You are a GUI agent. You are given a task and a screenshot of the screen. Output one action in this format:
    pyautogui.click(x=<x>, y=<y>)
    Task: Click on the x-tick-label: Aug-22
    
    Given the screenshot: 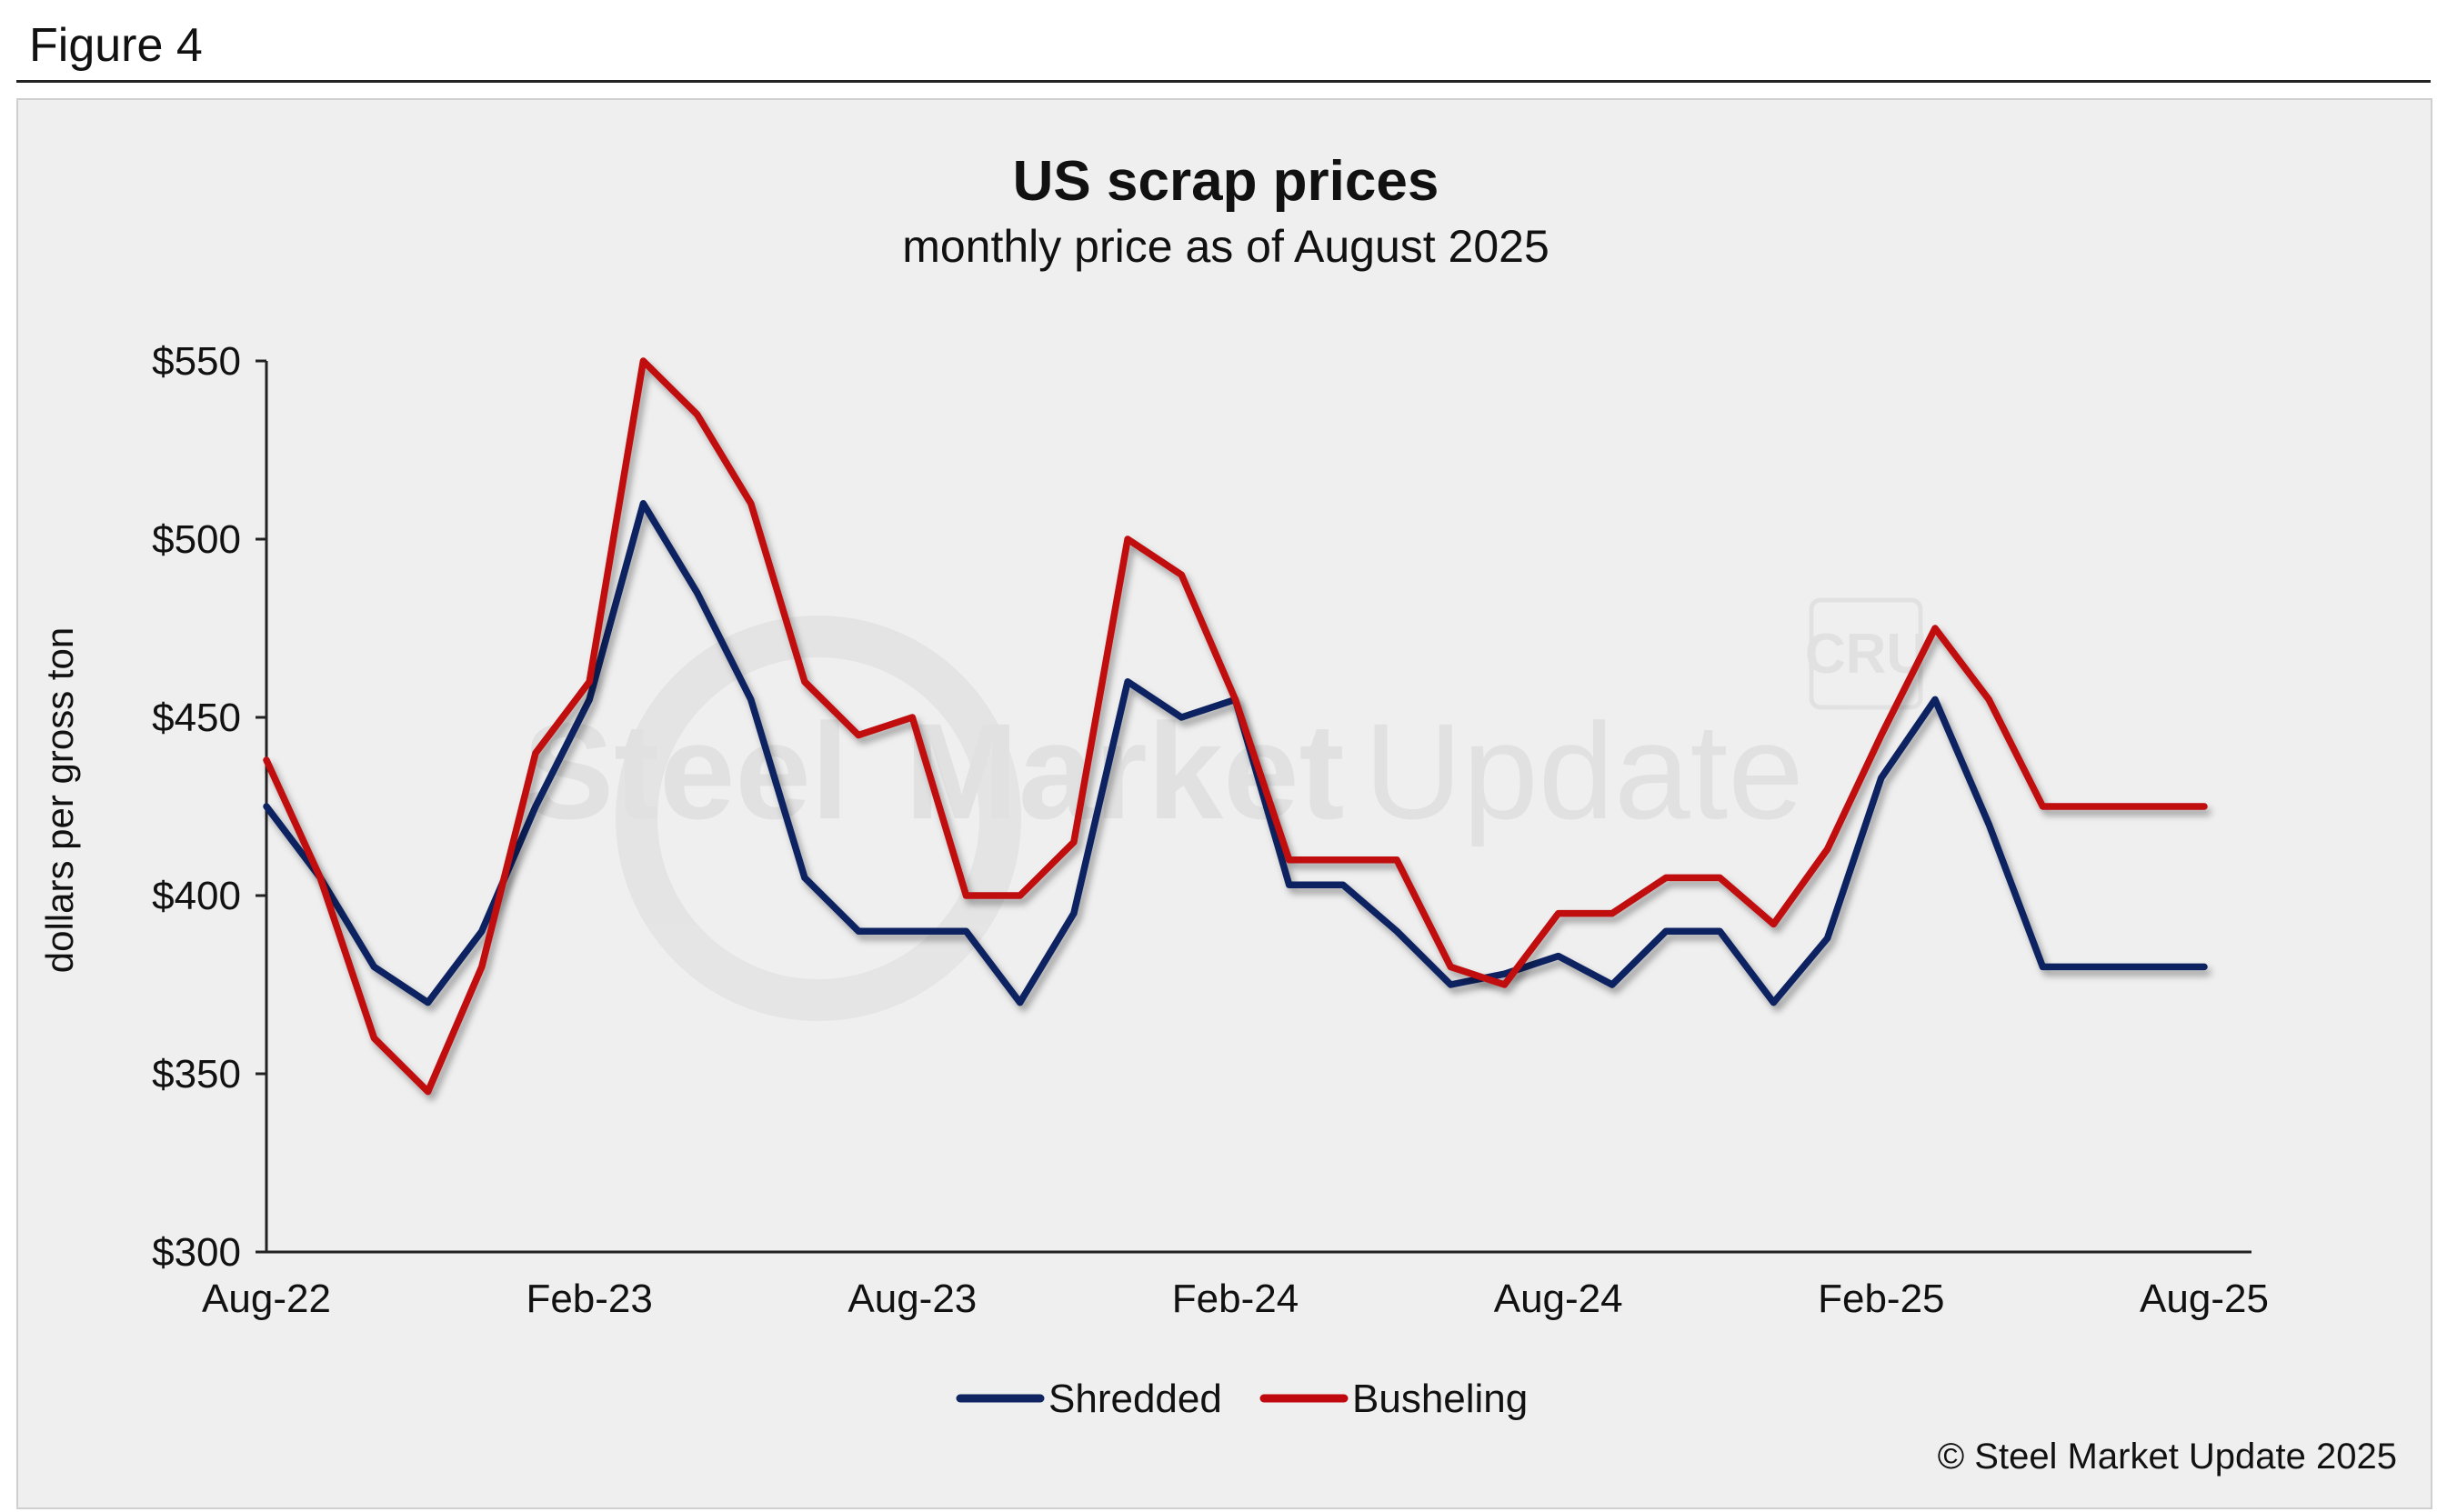 What is the action you would take?
    pyautogui.click(x=267, y=1299)
    